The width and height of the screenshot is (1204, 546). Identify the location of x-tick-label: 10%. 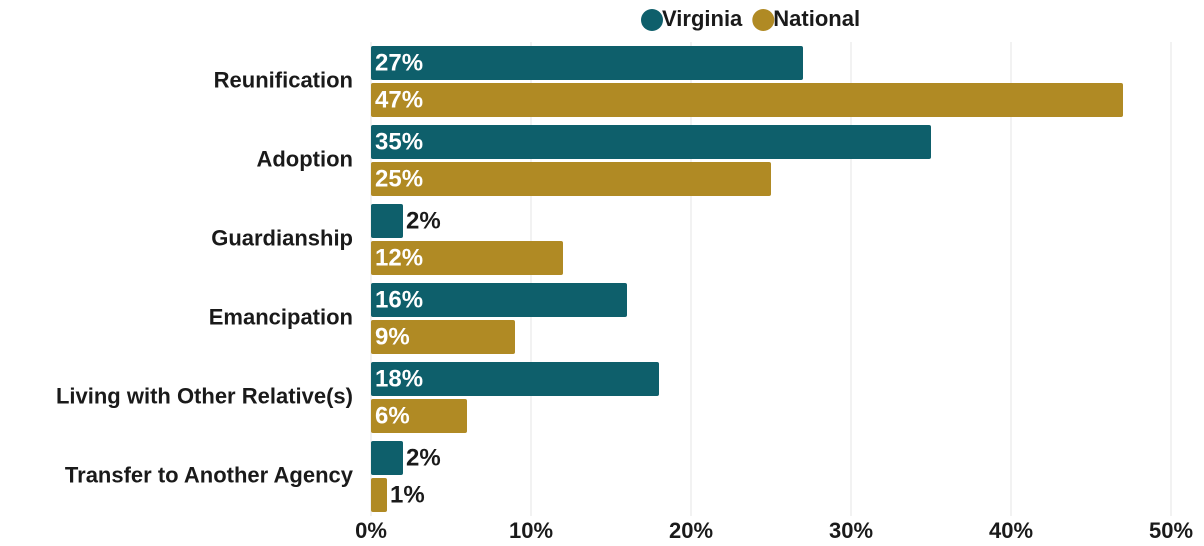
(531, 530).